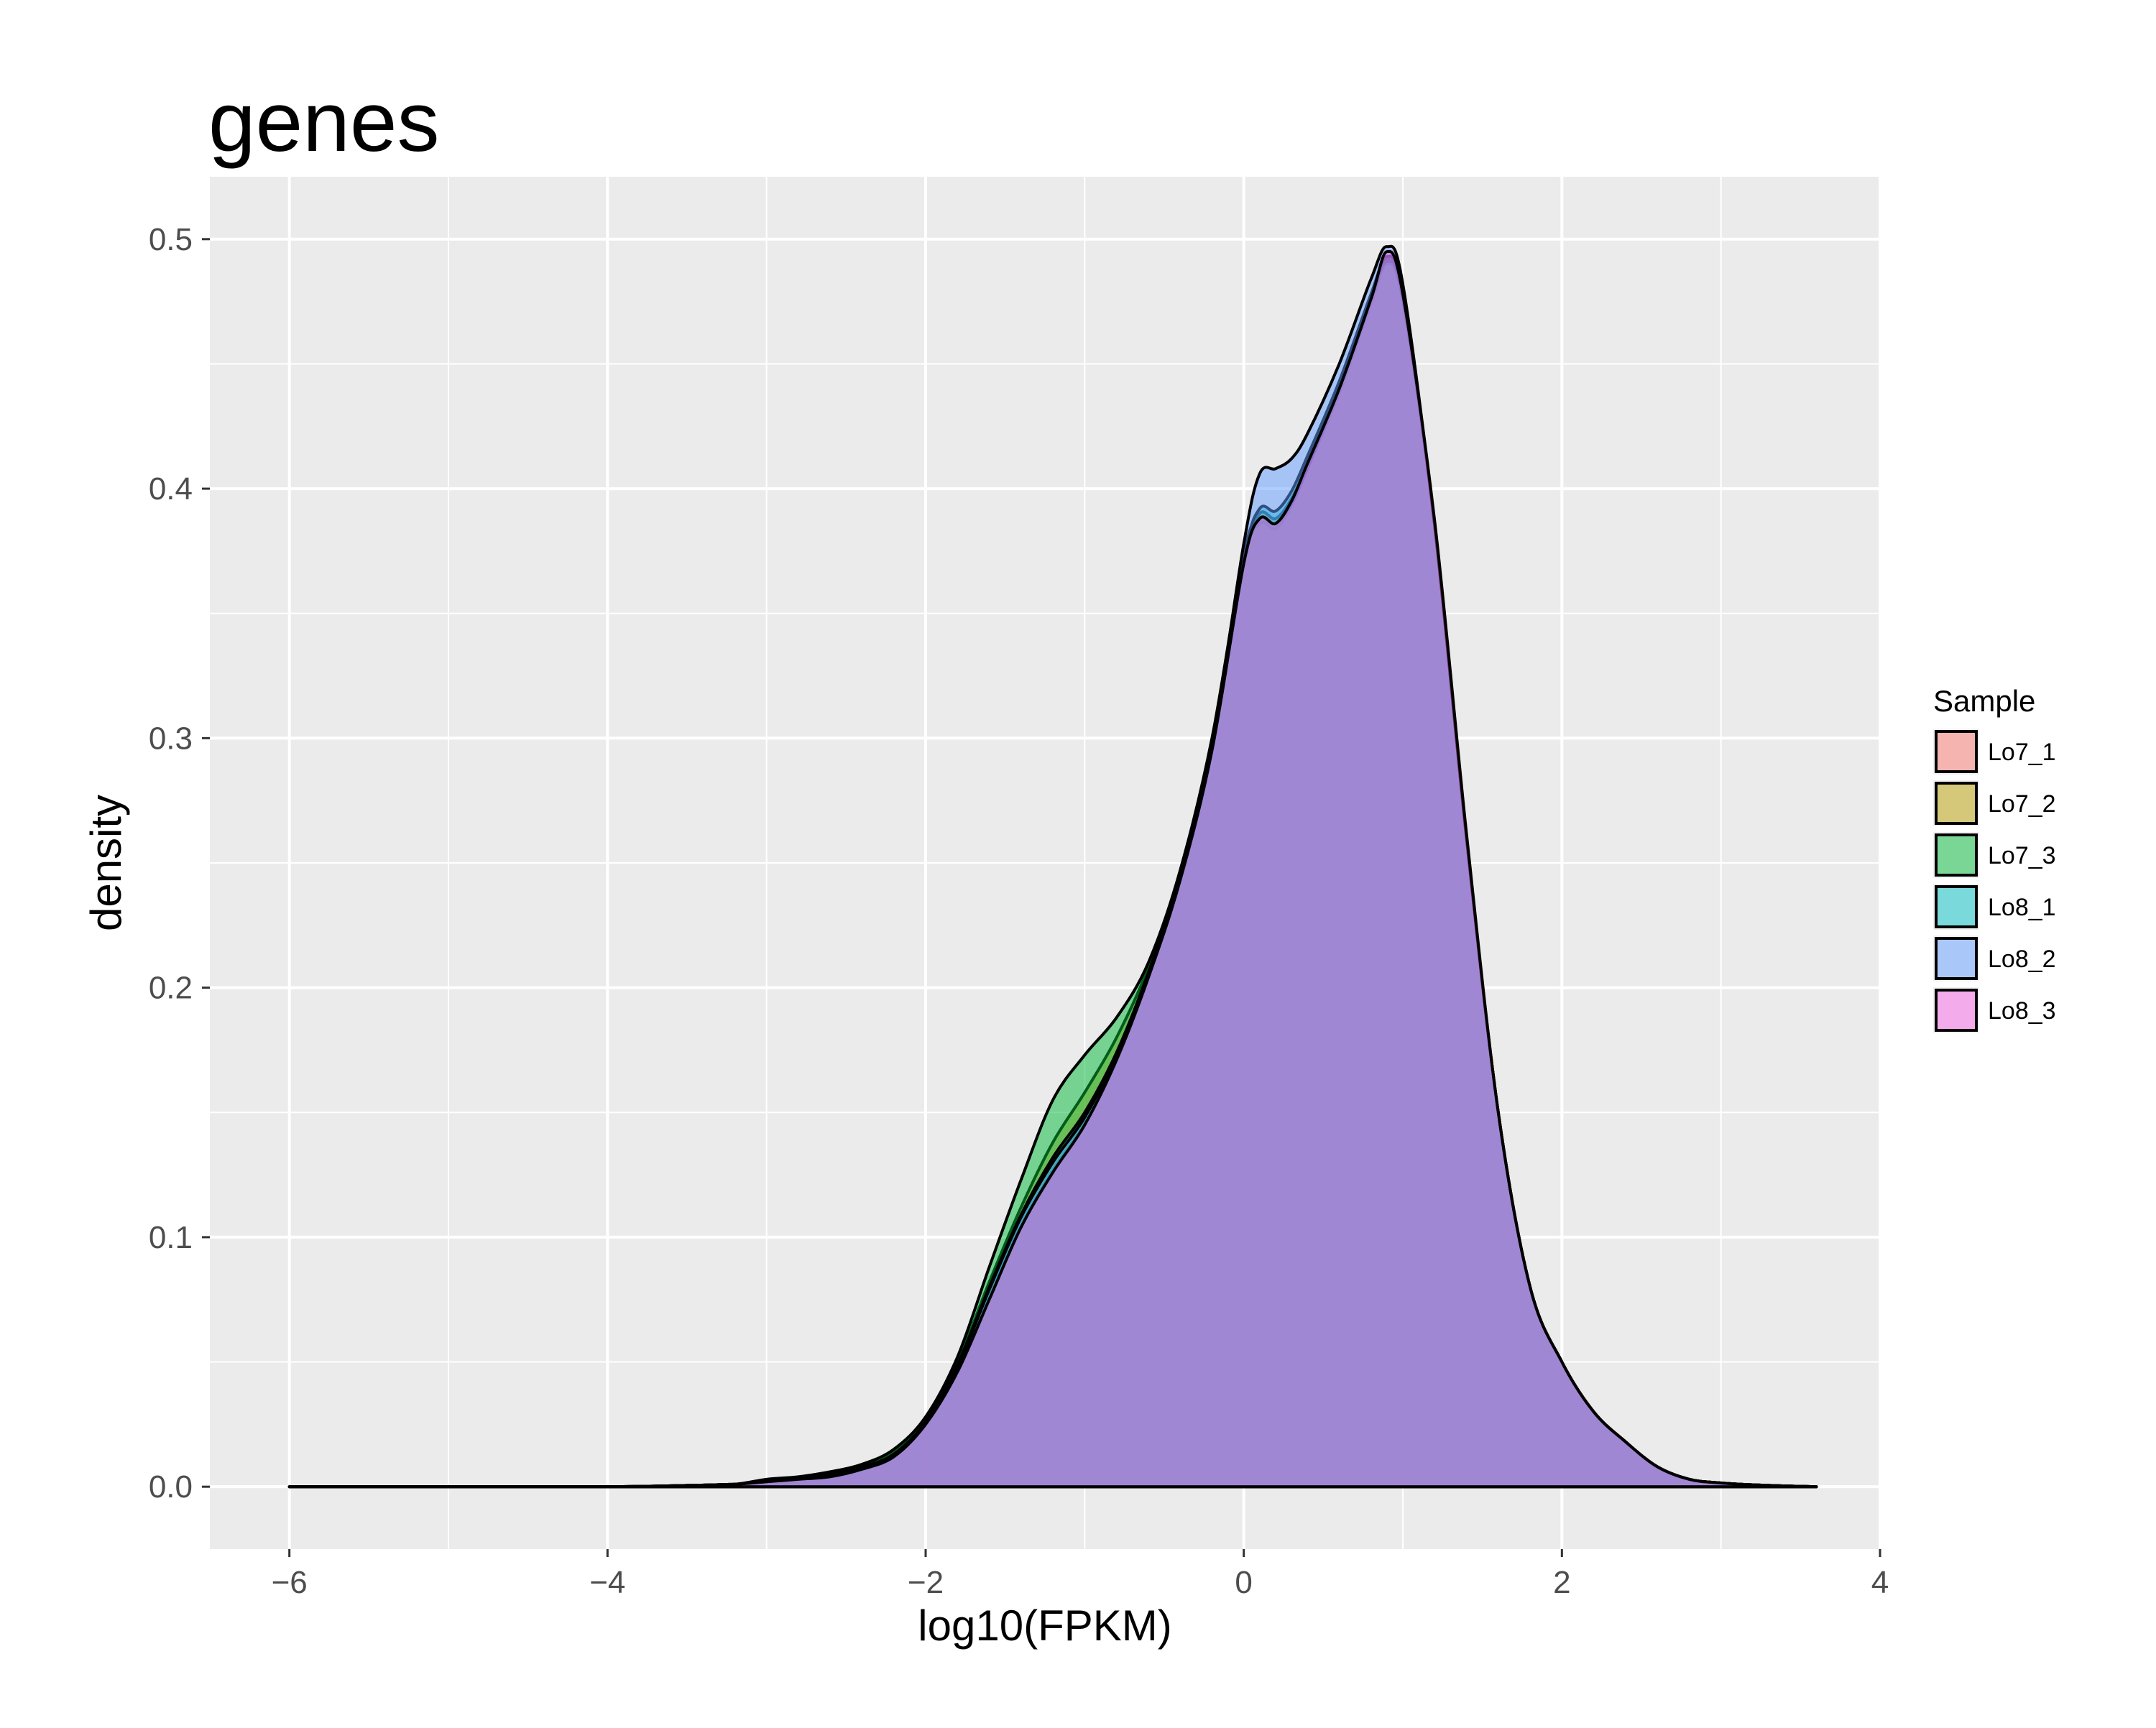 The height and width of the screenshot is (1728, 2156). What do you see at coordinates (2022, 753) in the screenshot?
I see `legend-label: Lo7_1` at bounding box center [2022, 753].